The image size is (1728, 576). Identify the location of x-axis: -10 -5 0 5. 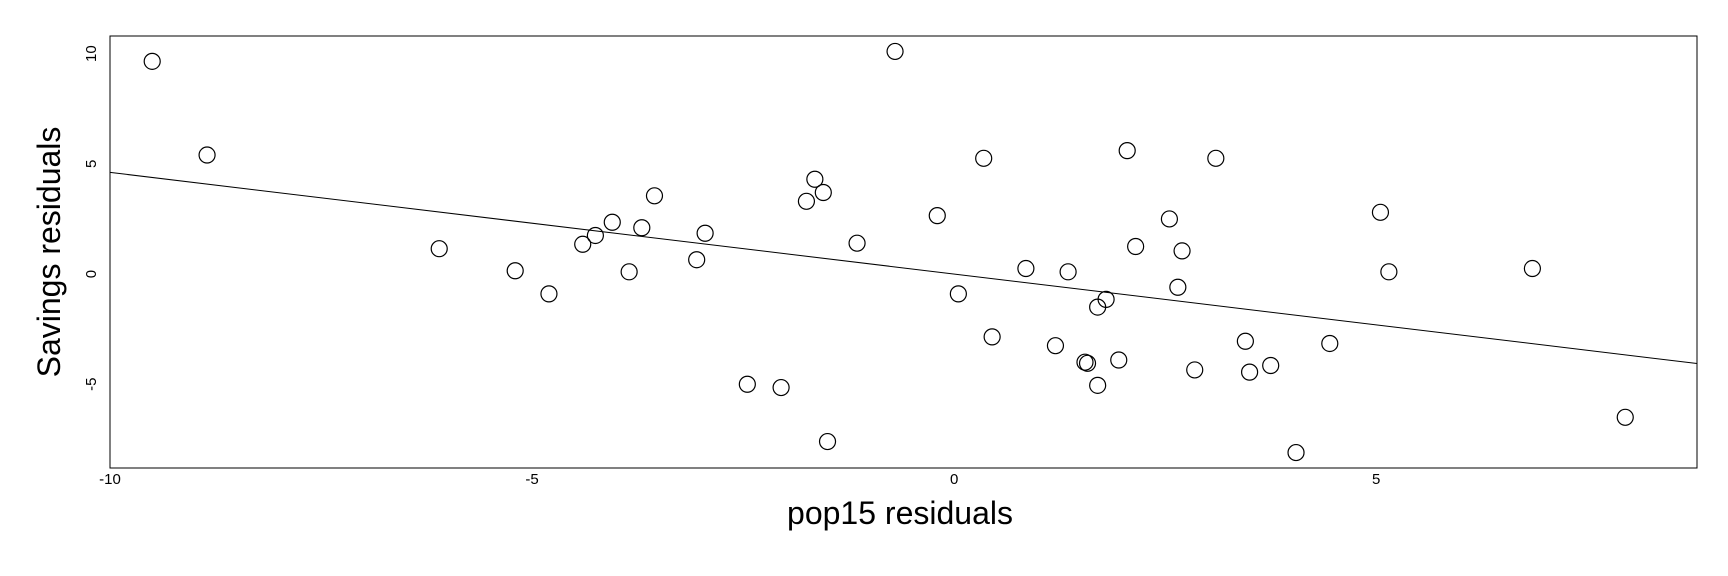
(739, 479).